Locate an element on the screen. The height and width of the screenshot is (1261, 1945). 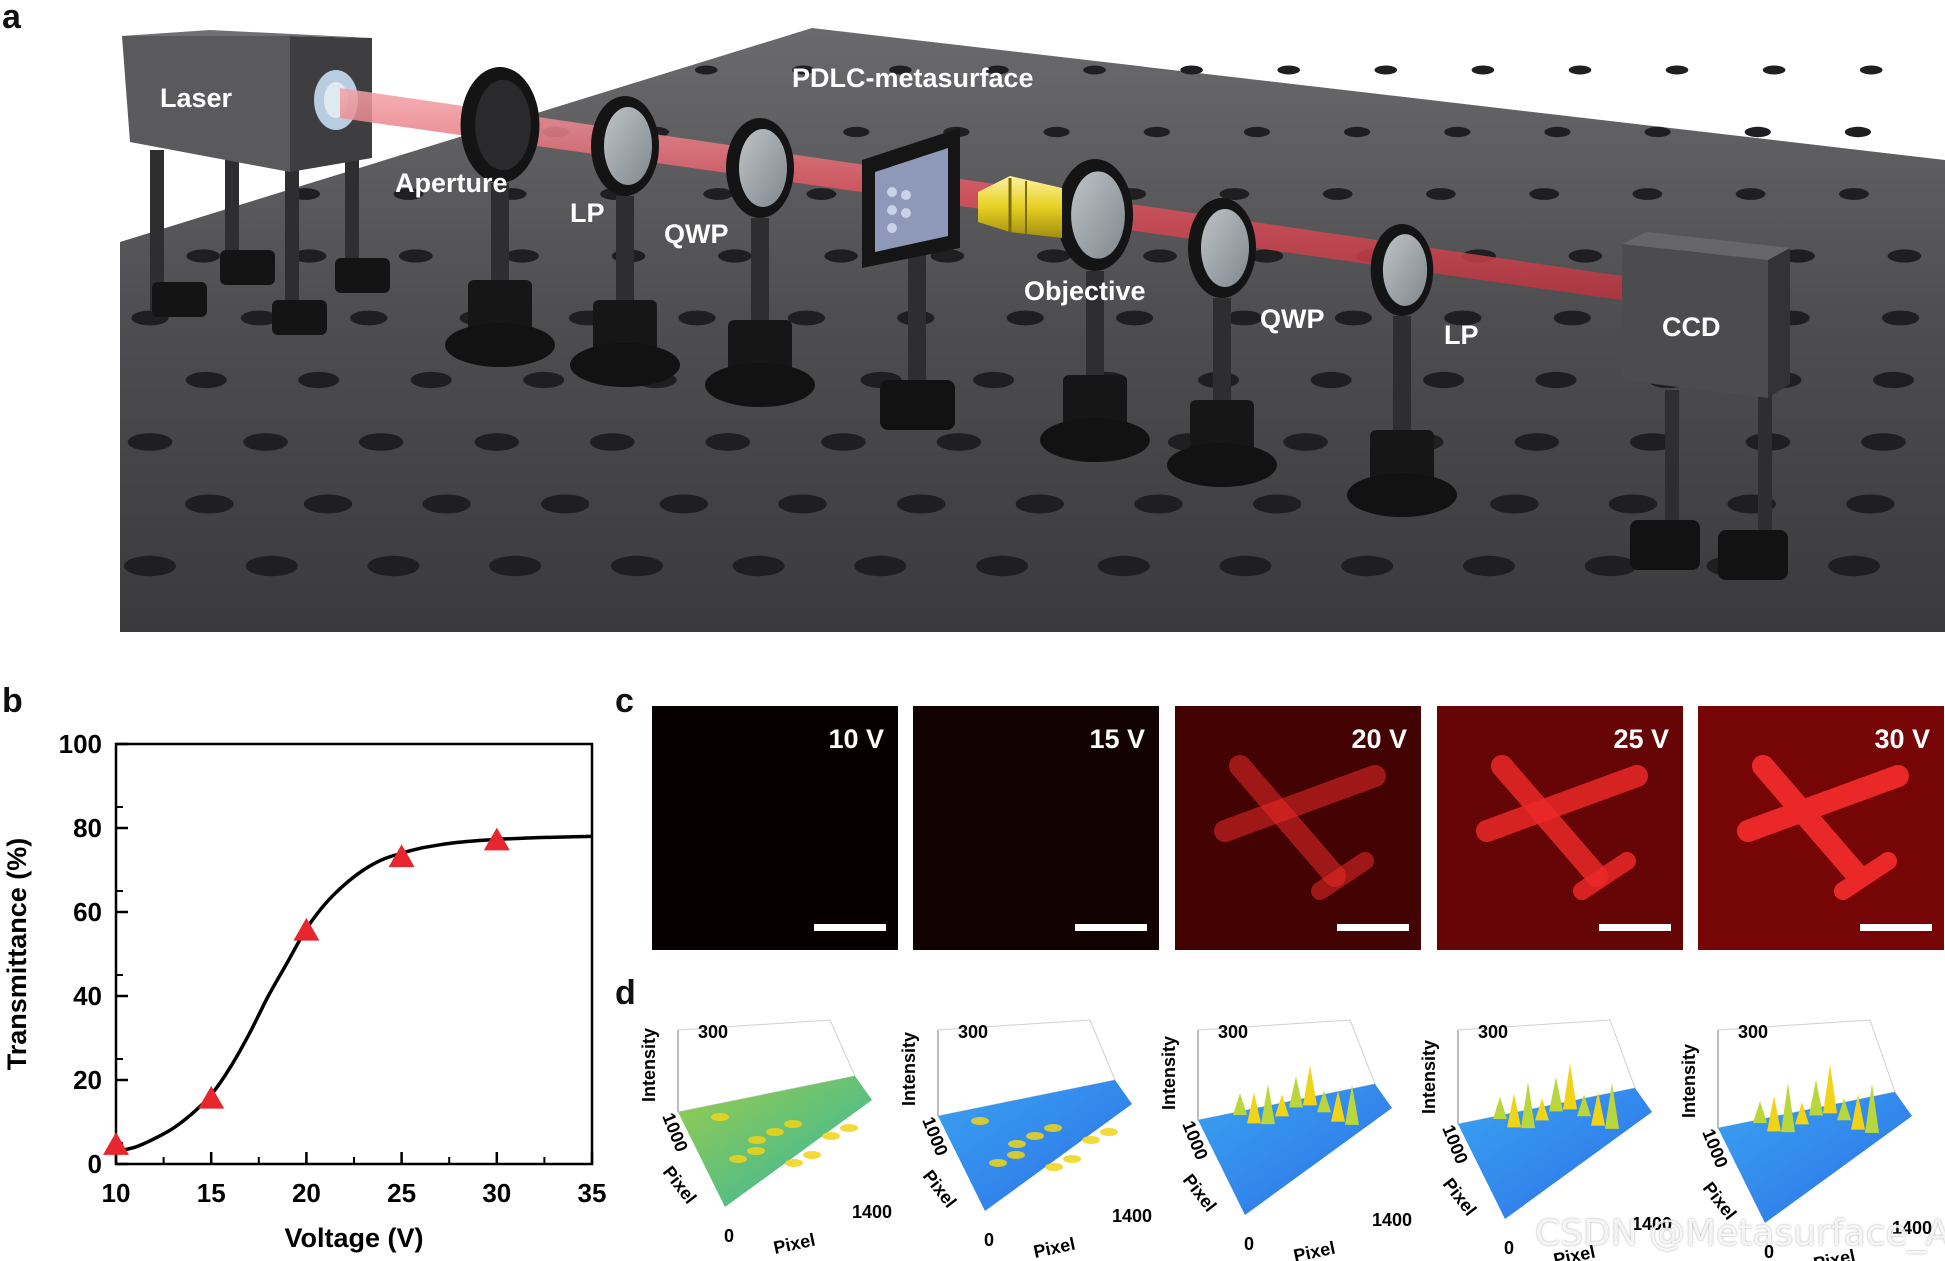
intensity-speckles is located at coordinates (784, 1140).